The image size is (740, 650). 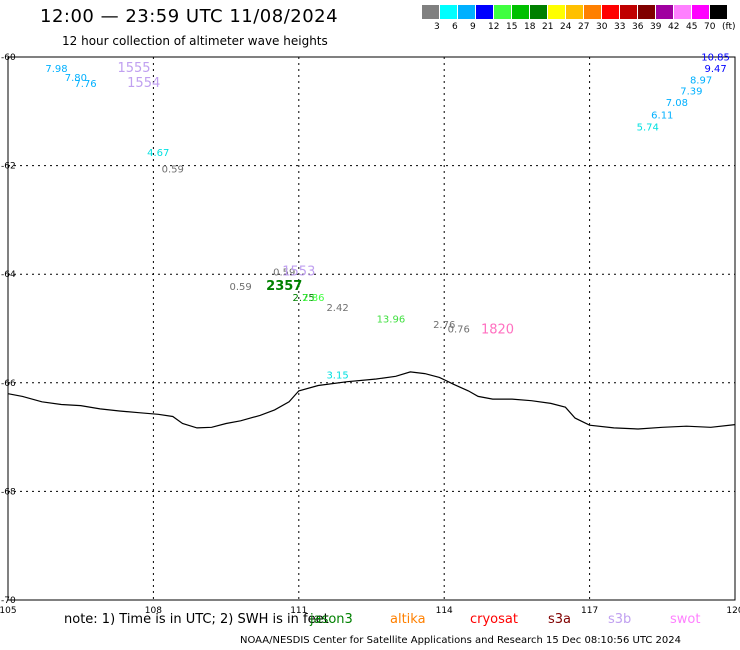 What do you see at coordinates (662, 116) in the screenshot?
I see `wave-height-label: 6.11` at bounding box center [662, 116].